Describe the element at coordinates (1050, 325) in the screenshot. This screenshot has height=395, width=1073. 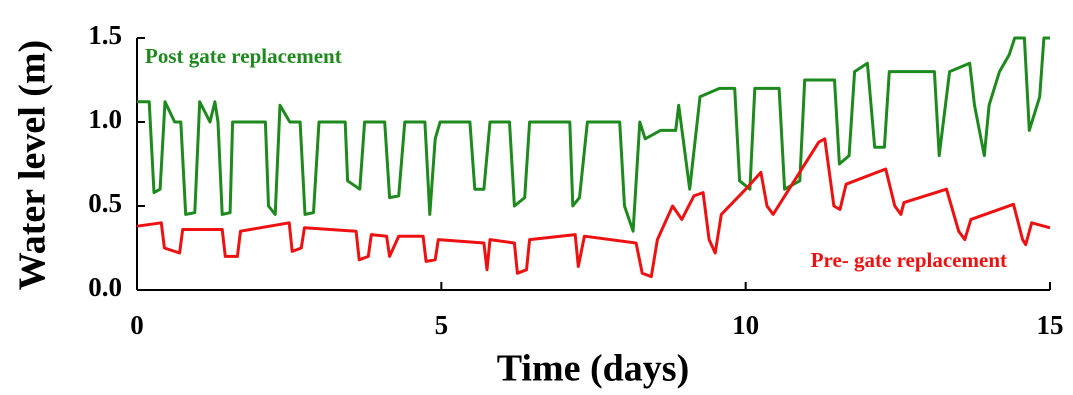
I see `x-tick-label: 15` at that location.